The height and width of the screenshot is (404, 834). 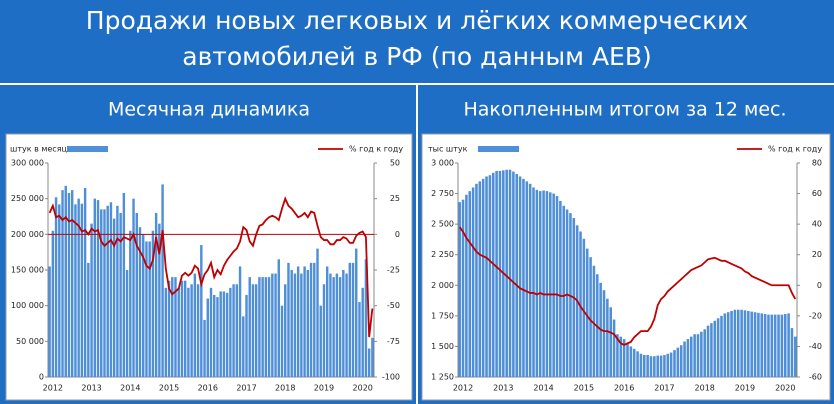 I want to click on legend-label: % год к году, so click(x=795, y=149).